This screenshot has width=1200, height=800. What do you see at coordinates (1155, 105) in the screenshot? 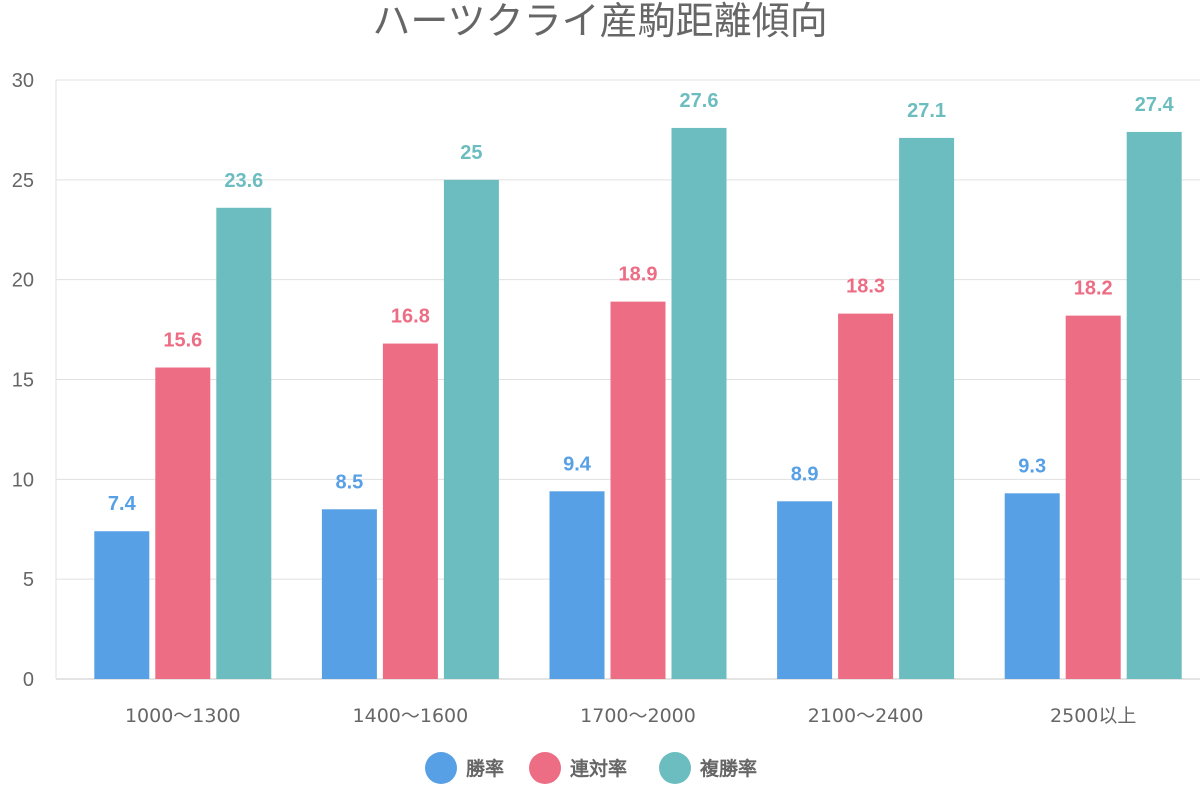
I see `data-label: 27.4` at bounding box center [1155, 105].